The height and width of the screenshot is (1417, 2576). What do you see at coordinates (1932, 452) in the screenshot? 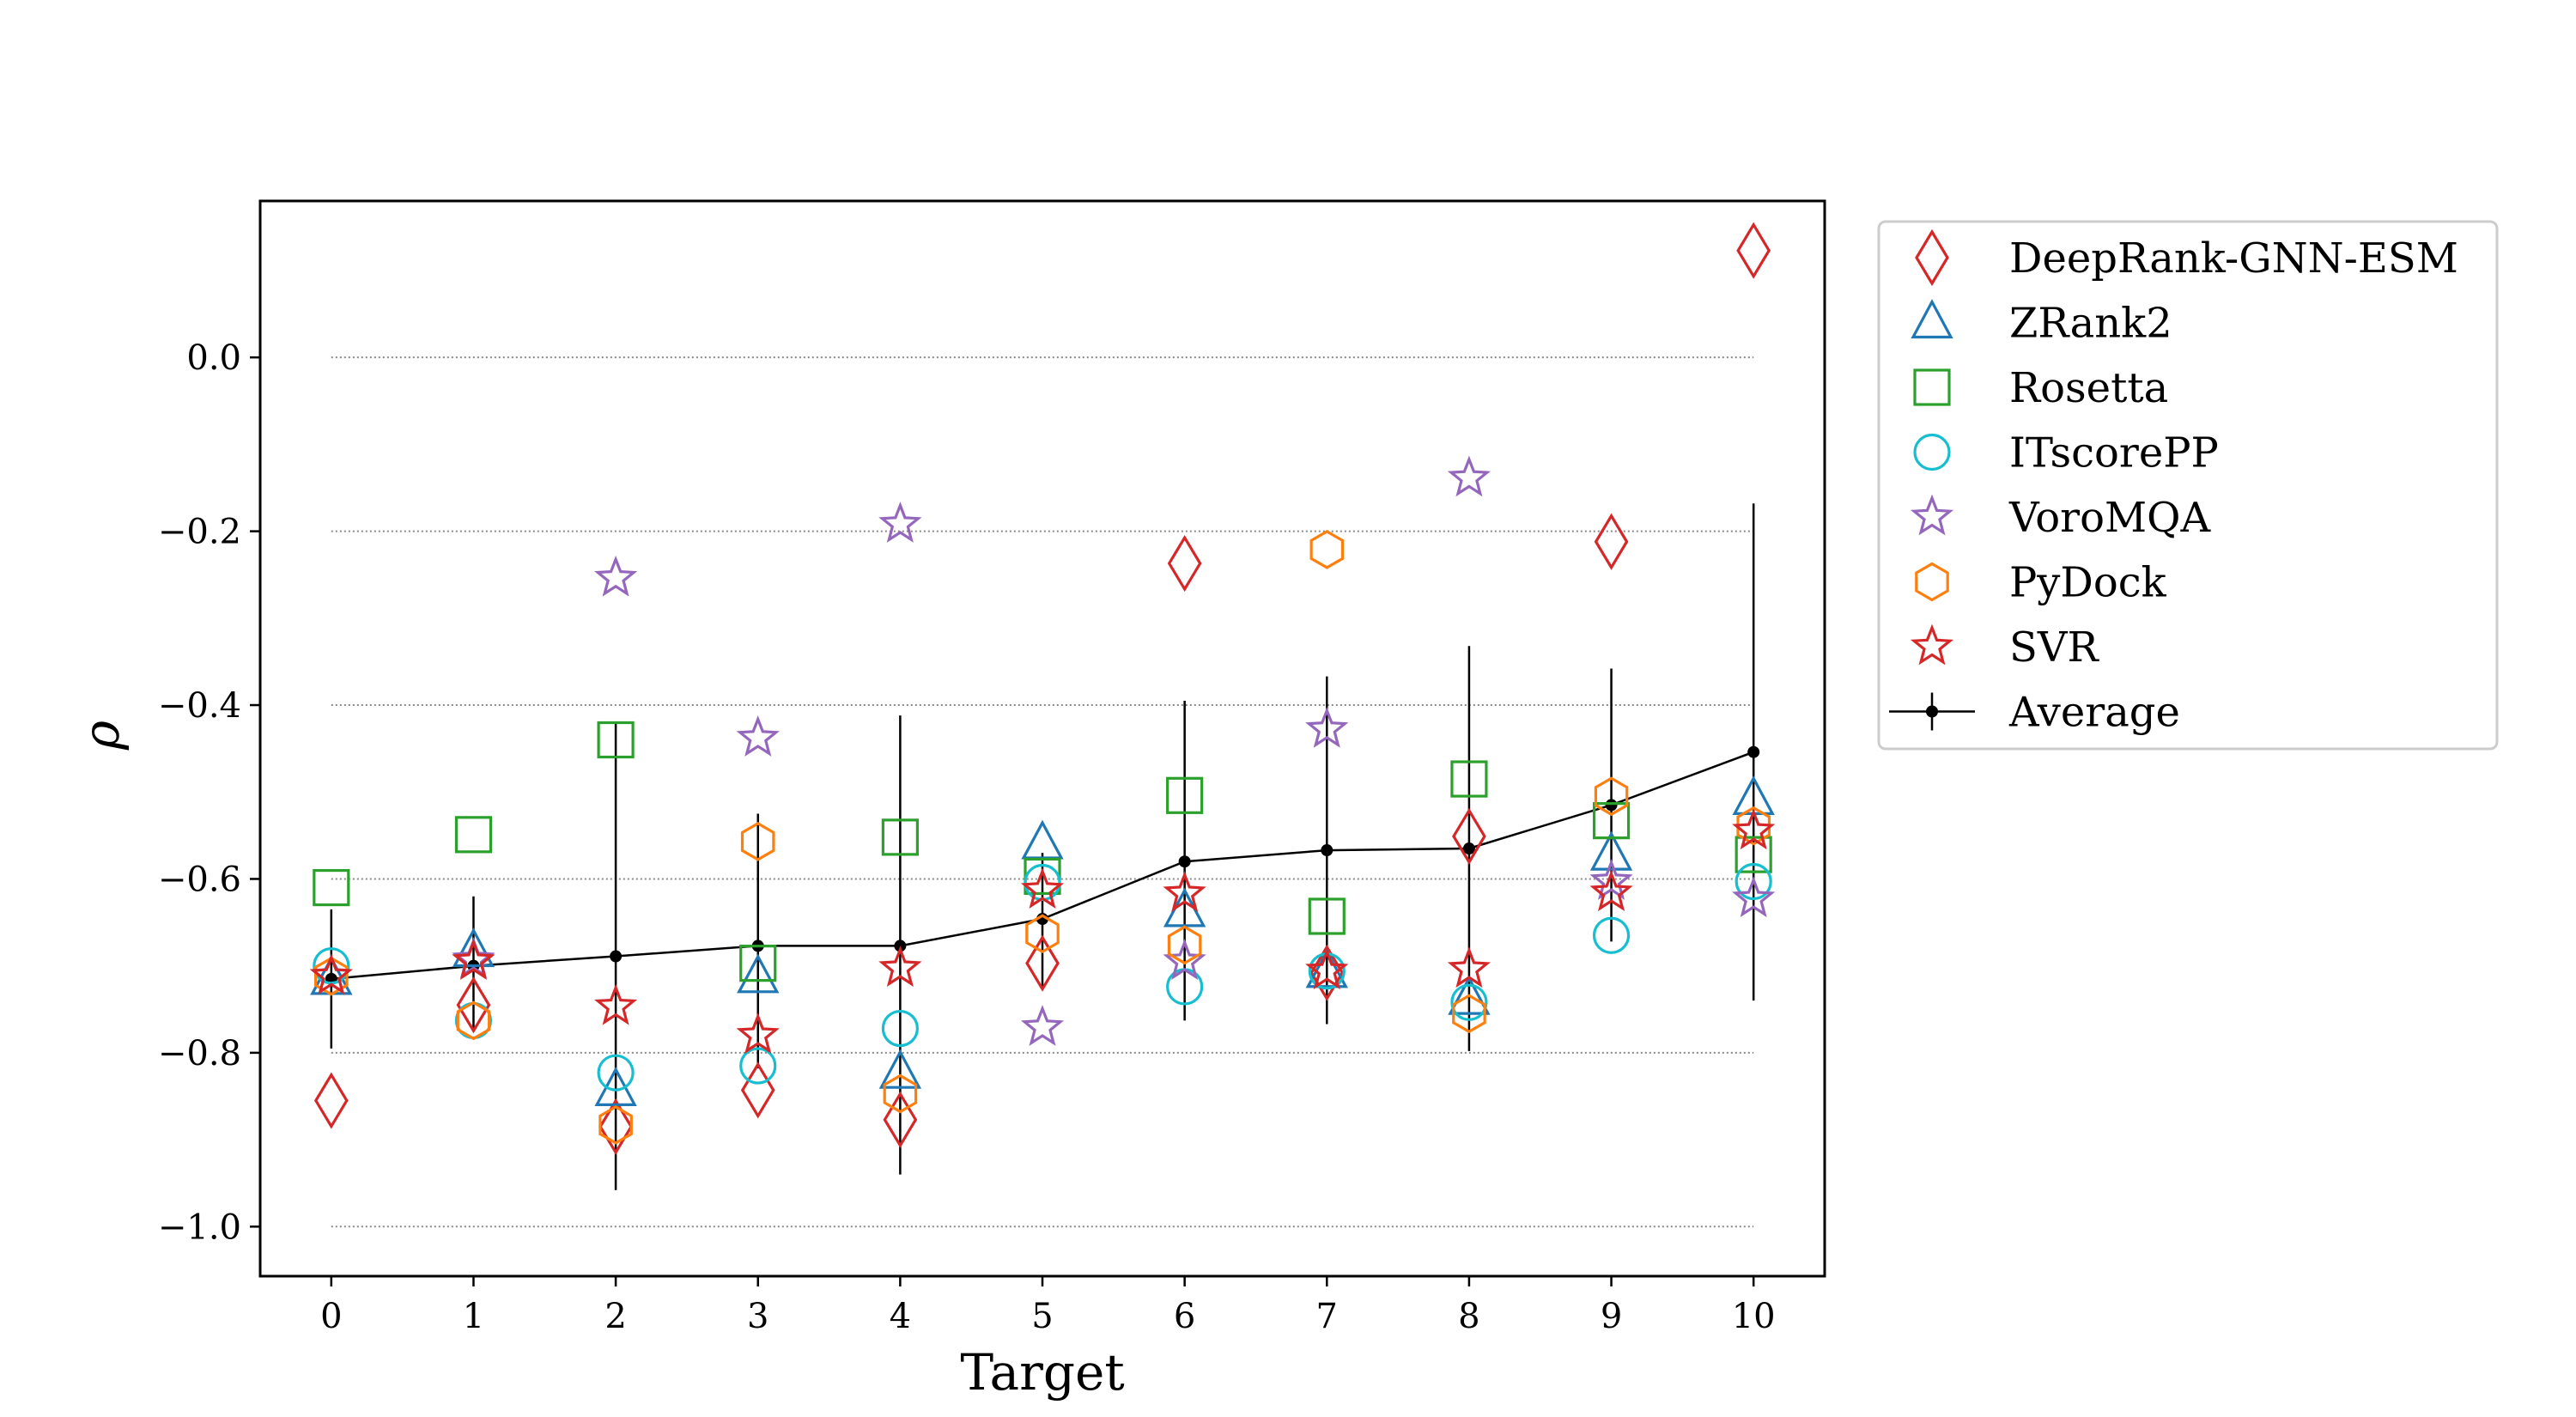
I see `legend-marker-itscorepp` at bounding box center [1932, 452].